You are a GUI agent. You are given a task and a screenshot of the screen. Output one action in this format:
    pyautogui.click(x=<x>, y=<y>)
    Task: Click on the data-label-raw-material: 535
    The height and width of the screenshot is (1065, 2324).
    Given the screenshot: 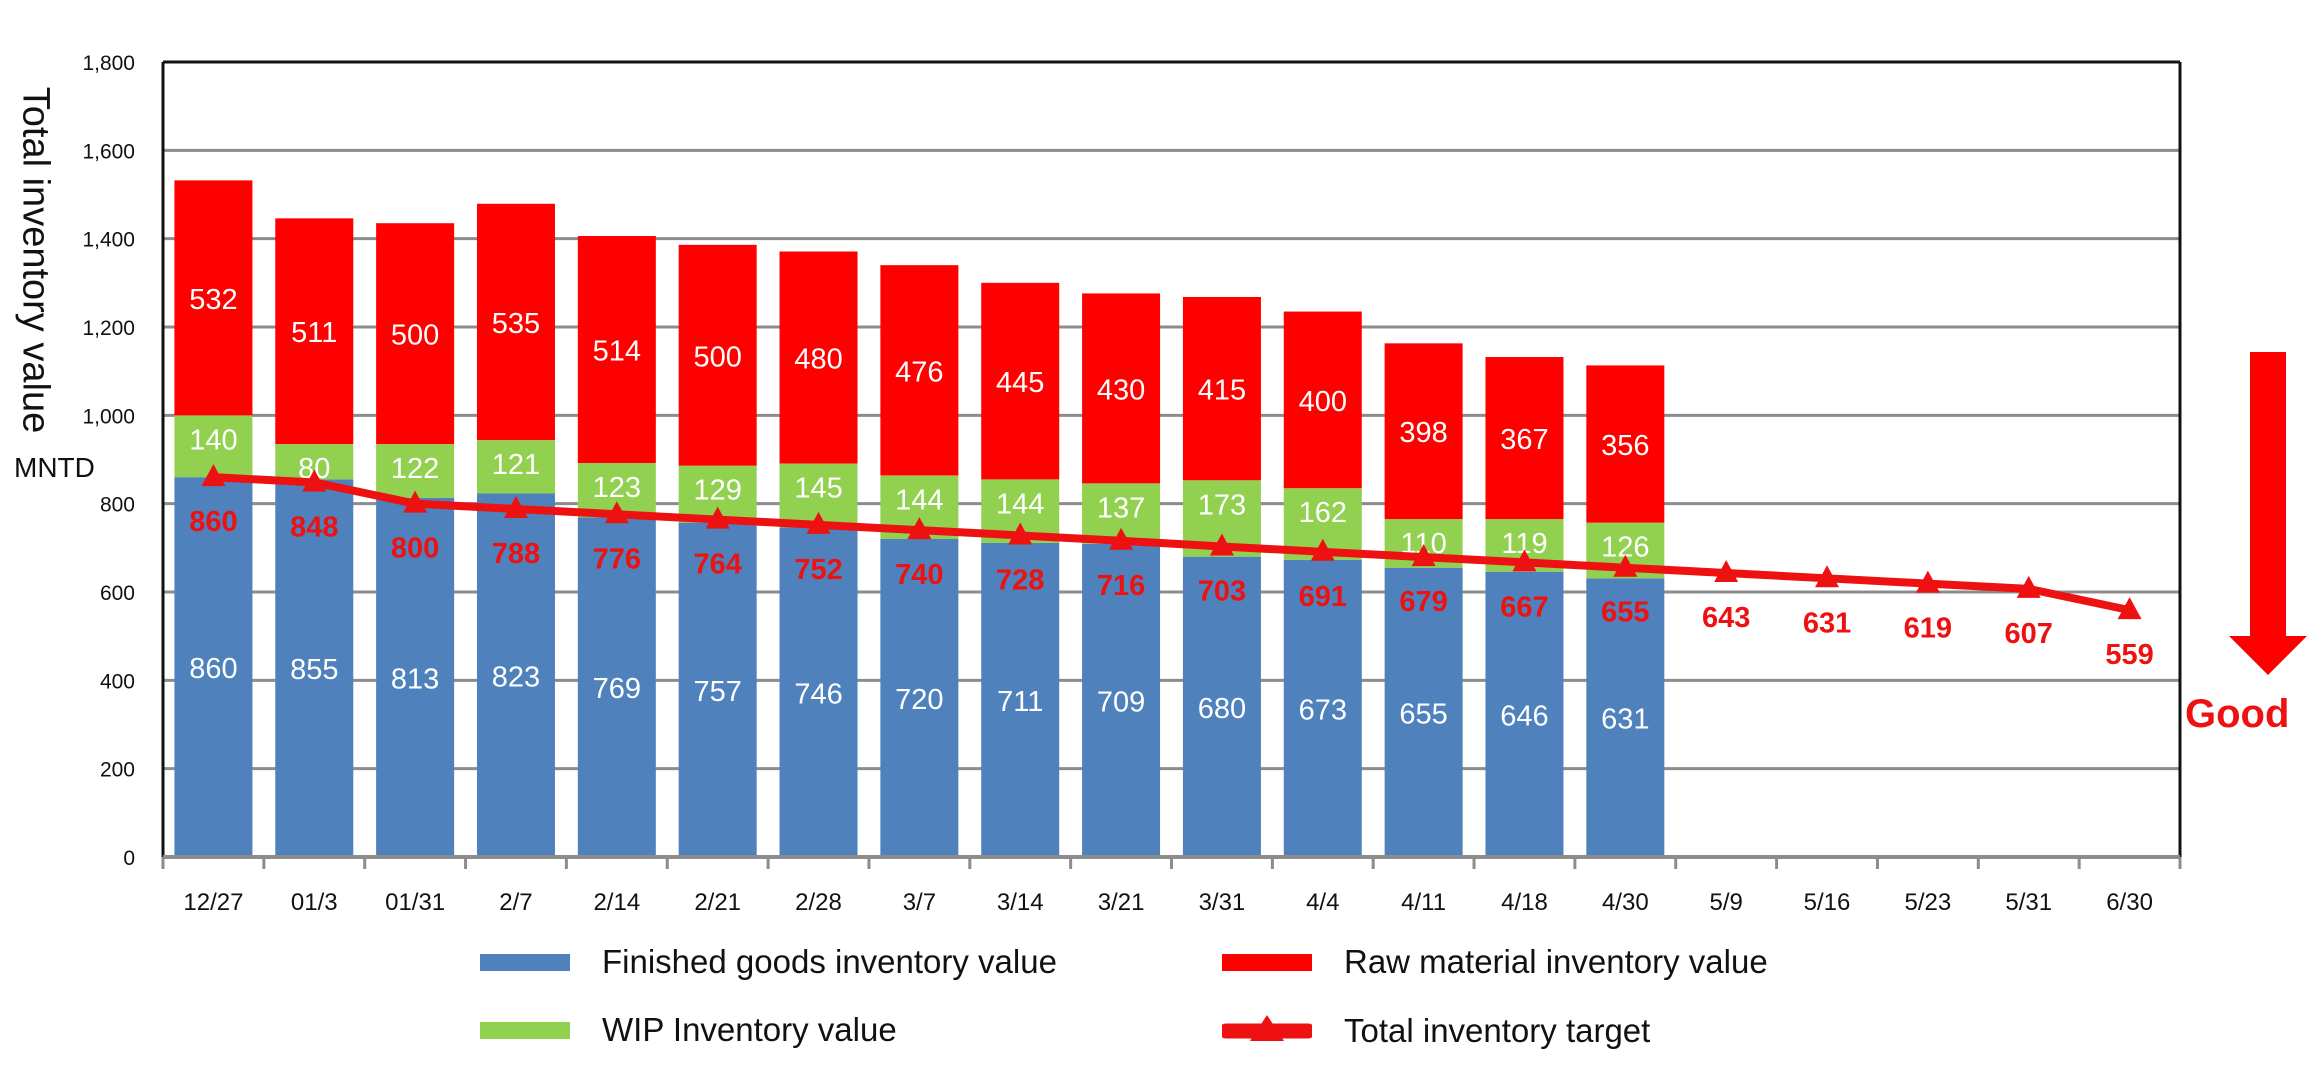 What is the action you would take?
    pyautogui.click(x=516, y=324)
    